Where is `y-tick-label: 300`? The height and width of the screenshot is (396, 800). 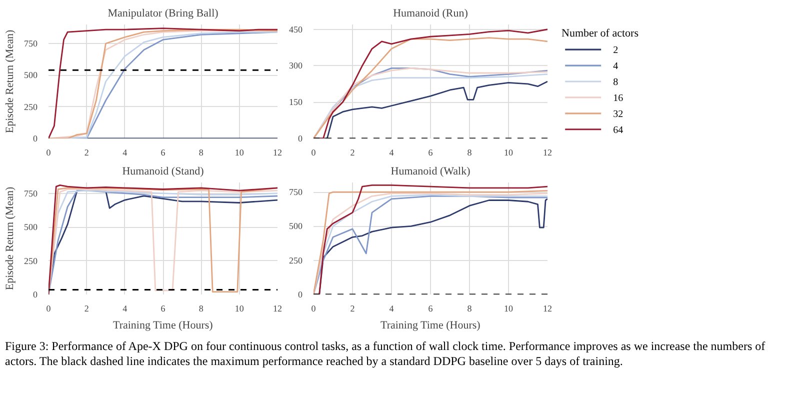
y-tick-label: 300 is located at coordinates (296, 65).